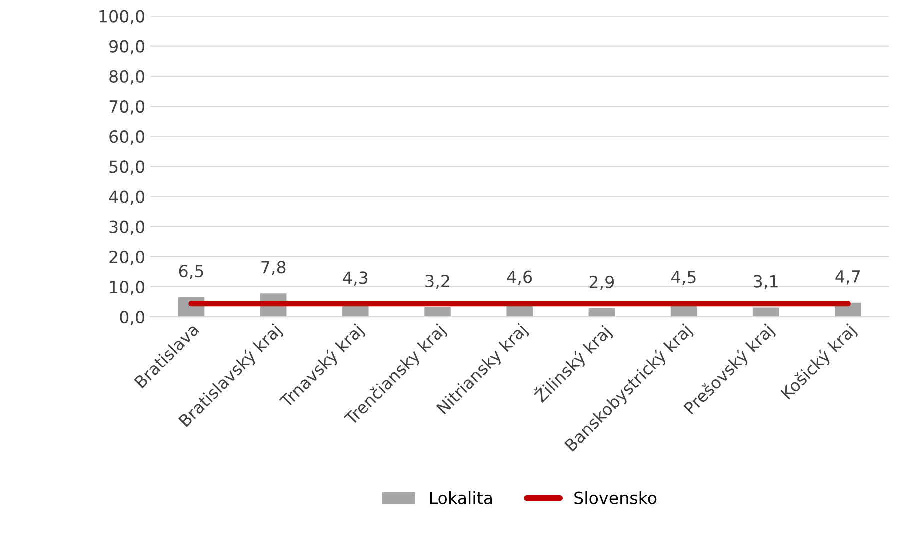  I want to click on y-tick-label: 100,0, so click(122, 17).